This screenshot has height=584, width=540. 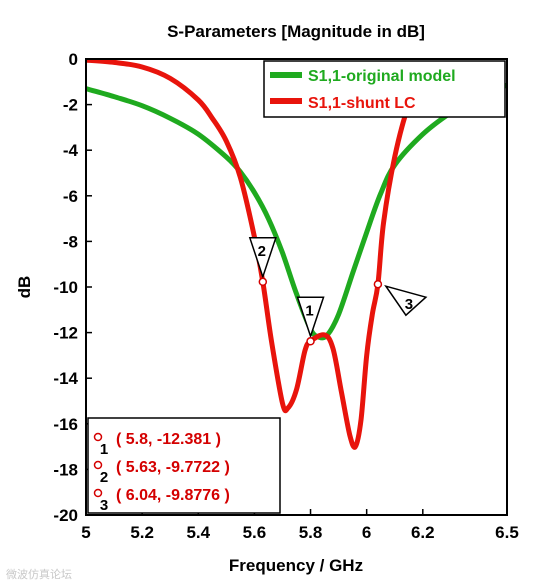 What do you see at coordinates (65, 469) in the screenshot?
I see `y-tick-label: -18` at bounding box center [65, 469].